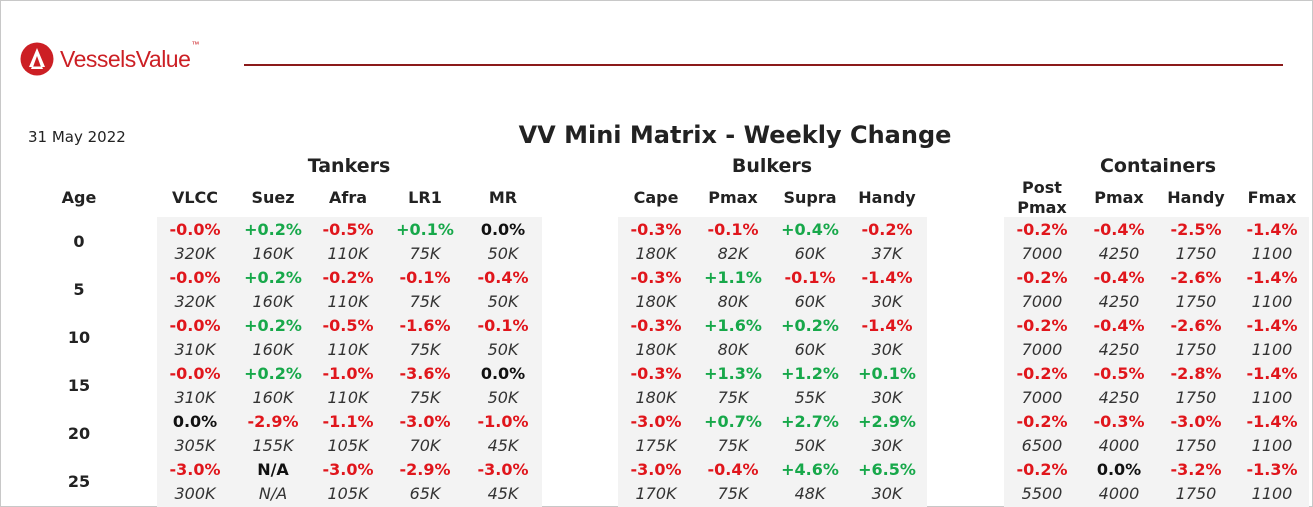 Image resolution: width=1313 pixels, height=507 pixels. I want to click on weekly-change-cell: +2.7%, so click(810, 421).